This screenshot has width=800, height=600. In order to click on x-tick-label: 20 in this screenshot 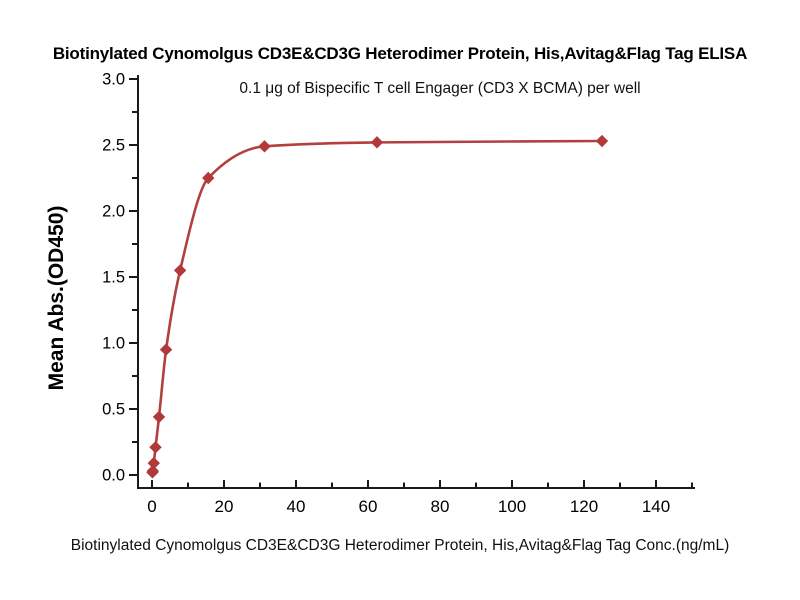, I will do `click(224, 506)`.